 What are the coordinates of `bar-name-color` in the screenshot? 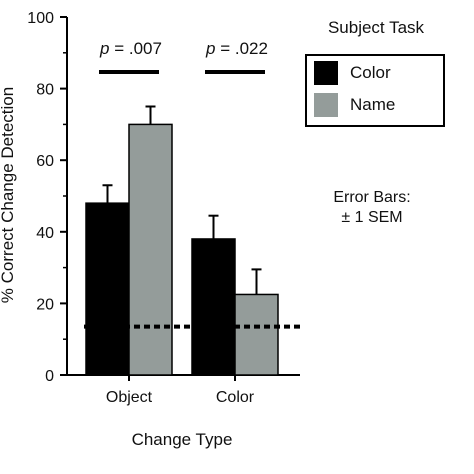 It's located at (256, 334).